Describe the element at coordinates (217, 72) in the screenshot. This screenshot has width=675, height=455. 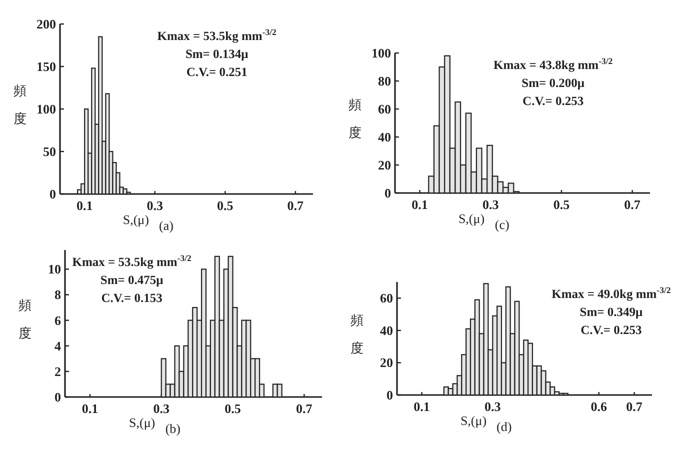
I see `annotation: C.V.= 0.251` at that location.